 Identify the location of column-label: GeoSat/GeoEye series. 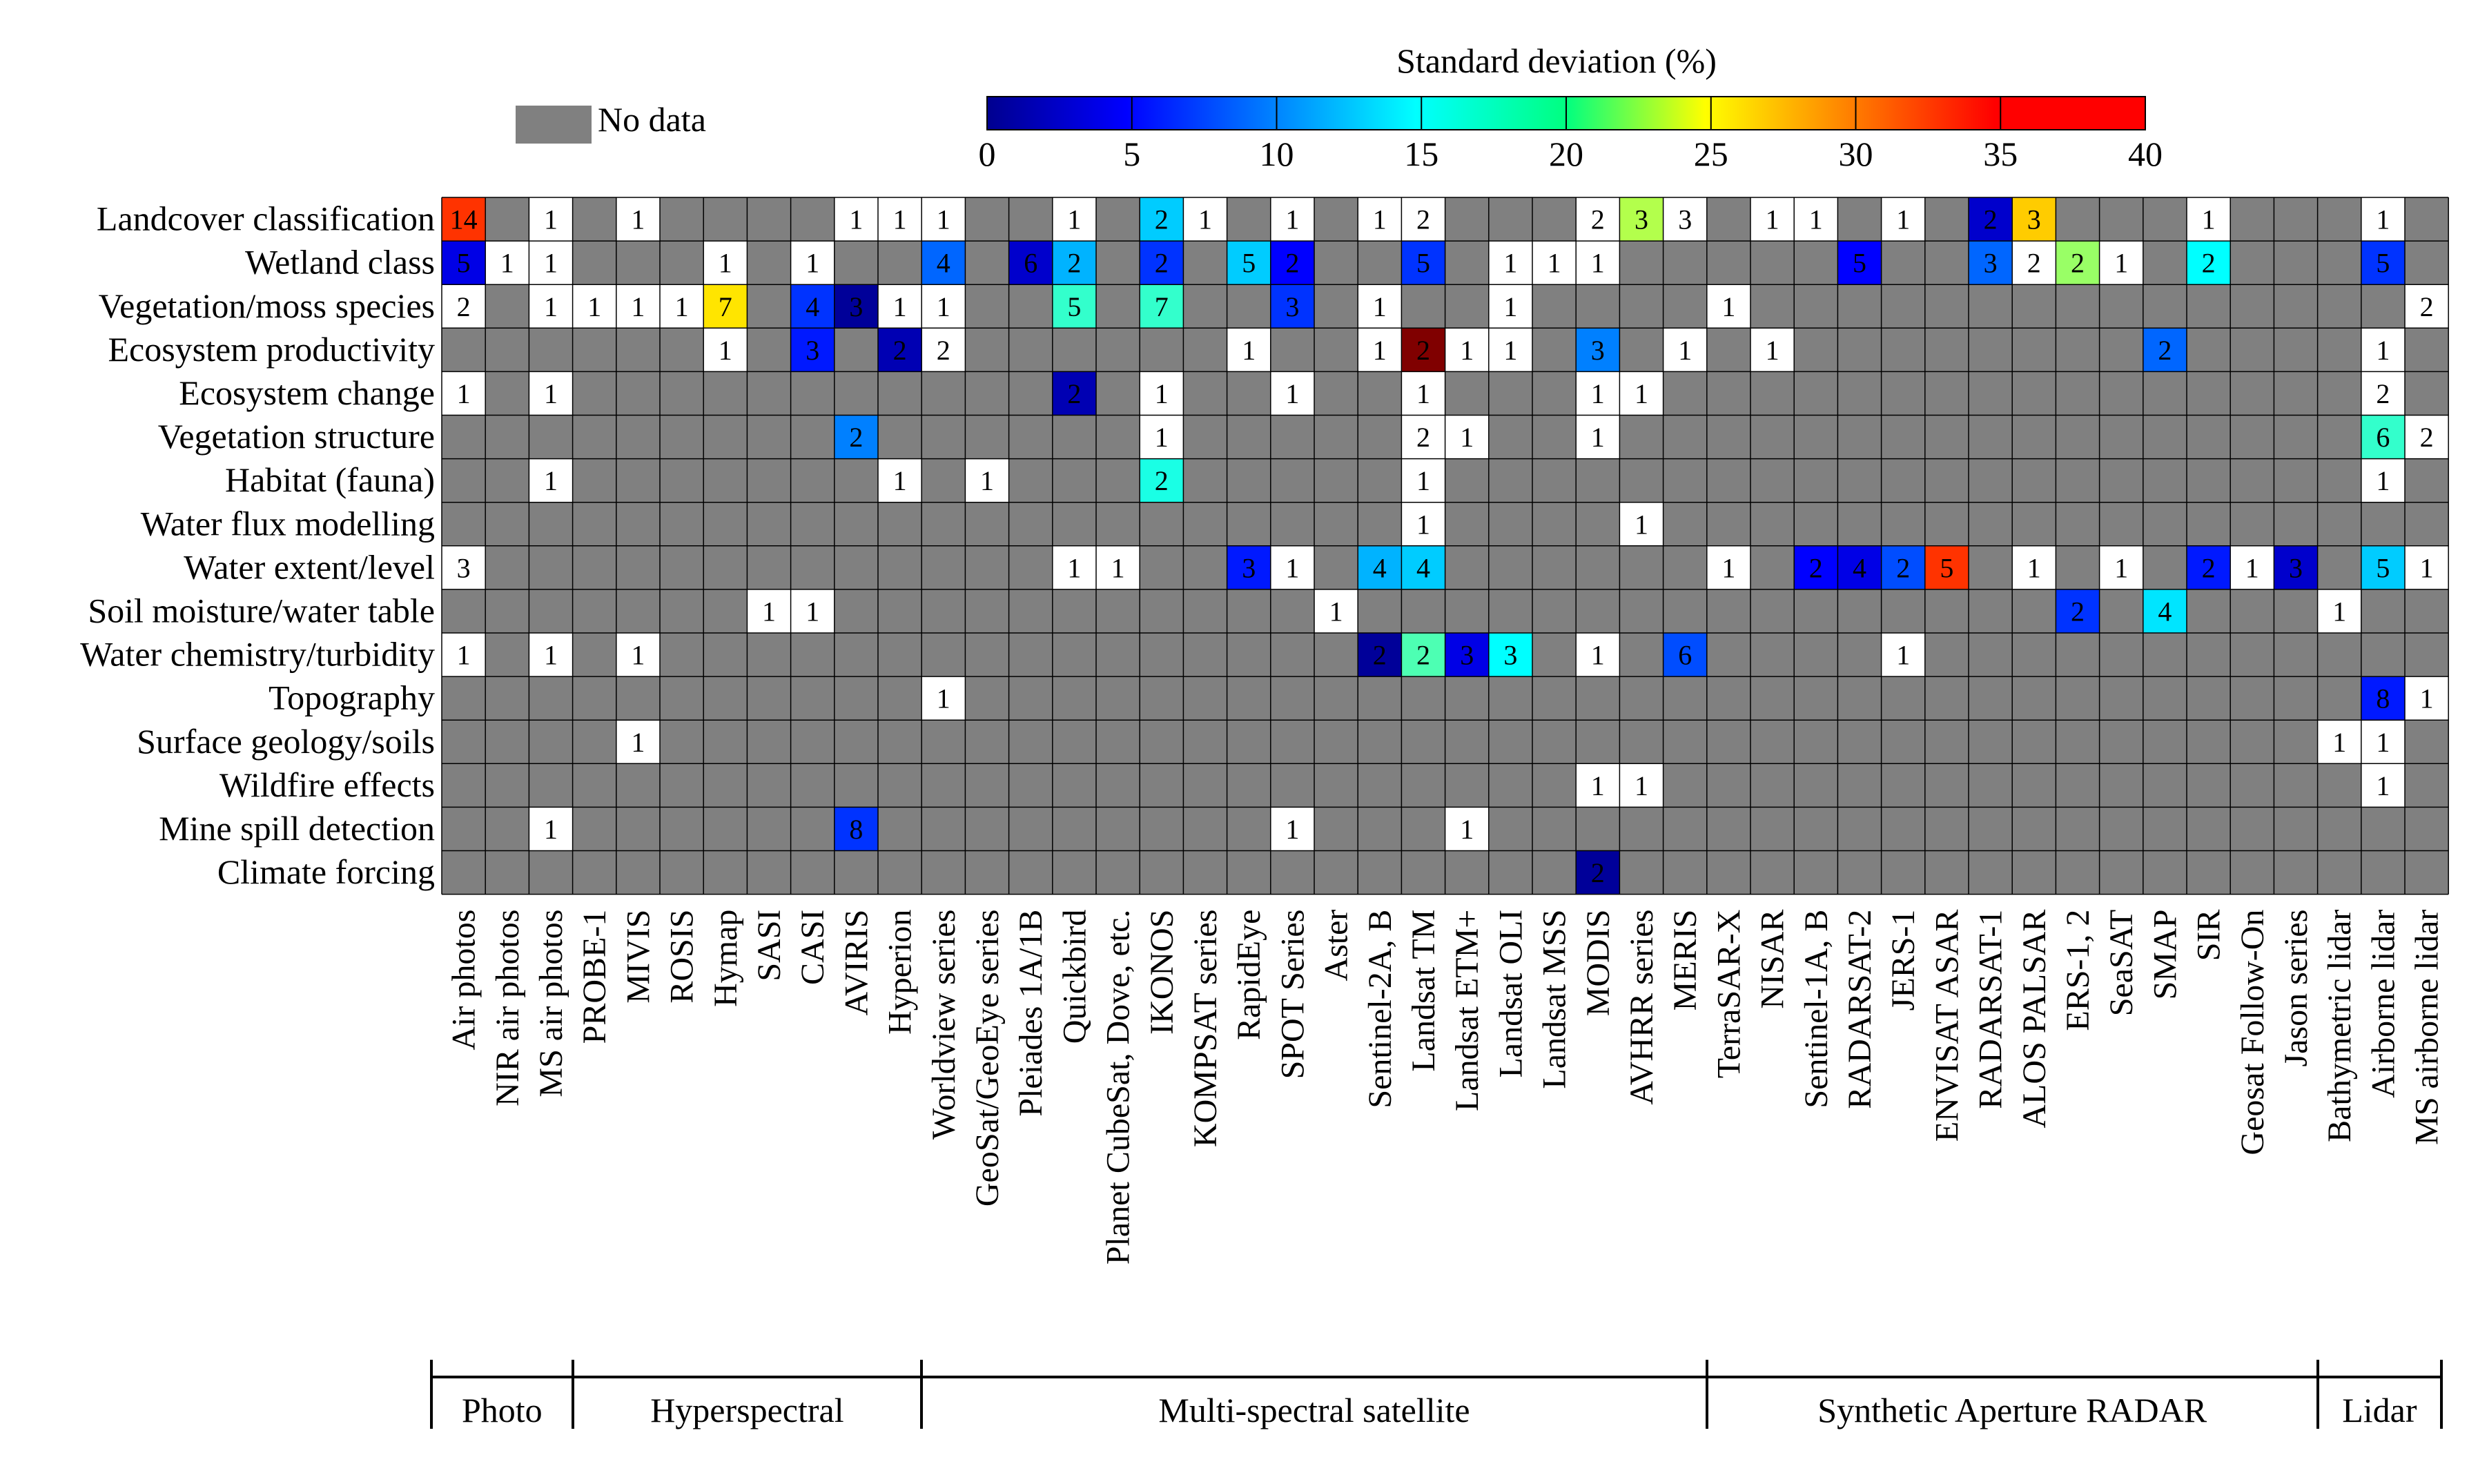
(987, 1058).